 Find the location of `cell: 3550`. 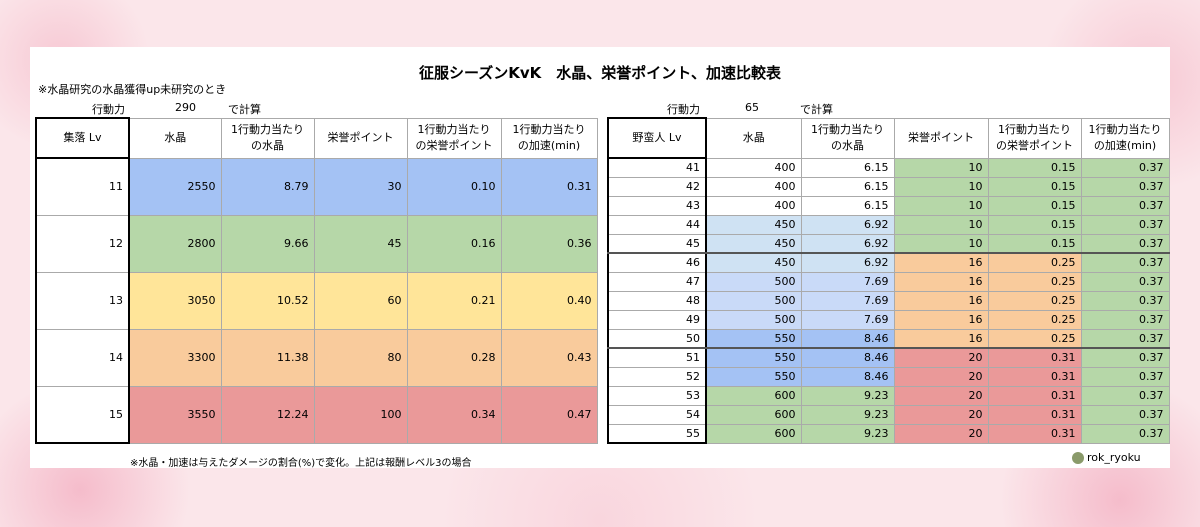

cell: 3550 is located at coordinates (175, 414).